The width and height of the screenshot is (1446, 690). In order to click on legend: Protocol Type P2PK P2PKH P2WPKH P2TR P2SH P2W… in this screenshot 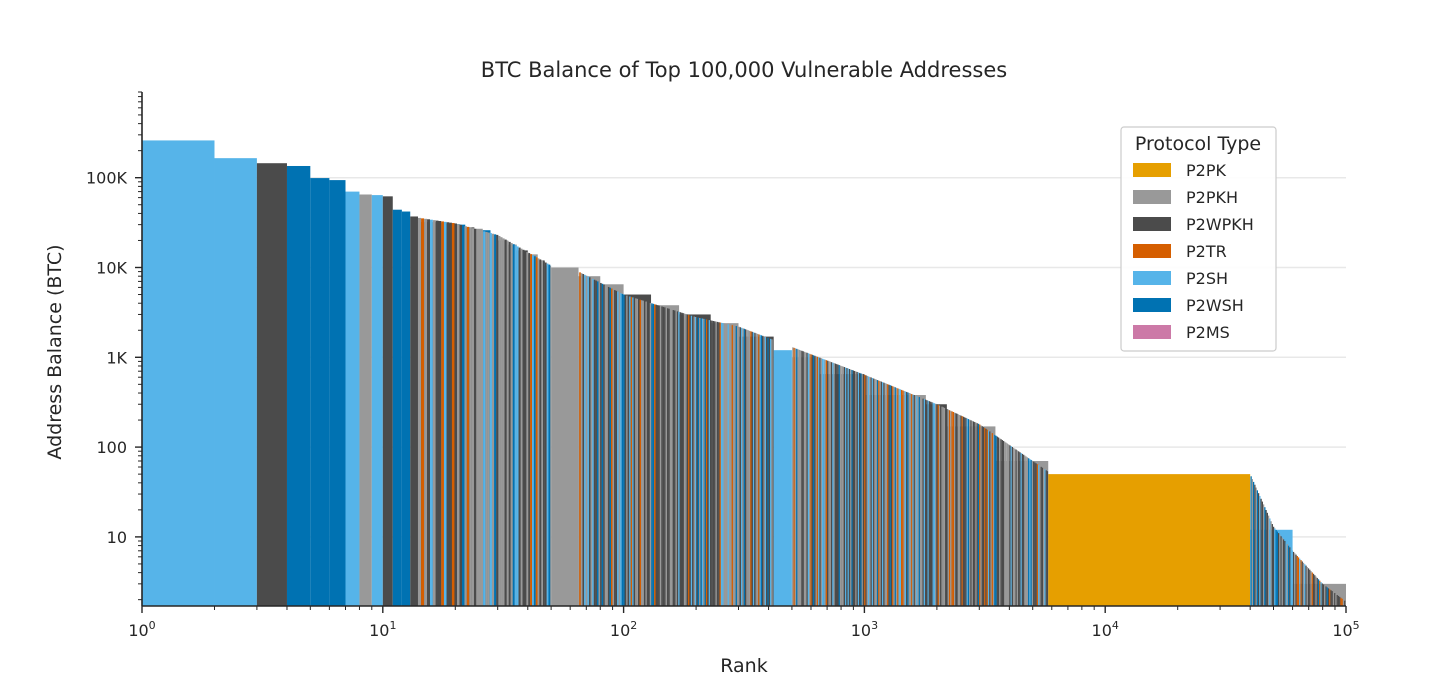, I will do `click(1198, 239)`.